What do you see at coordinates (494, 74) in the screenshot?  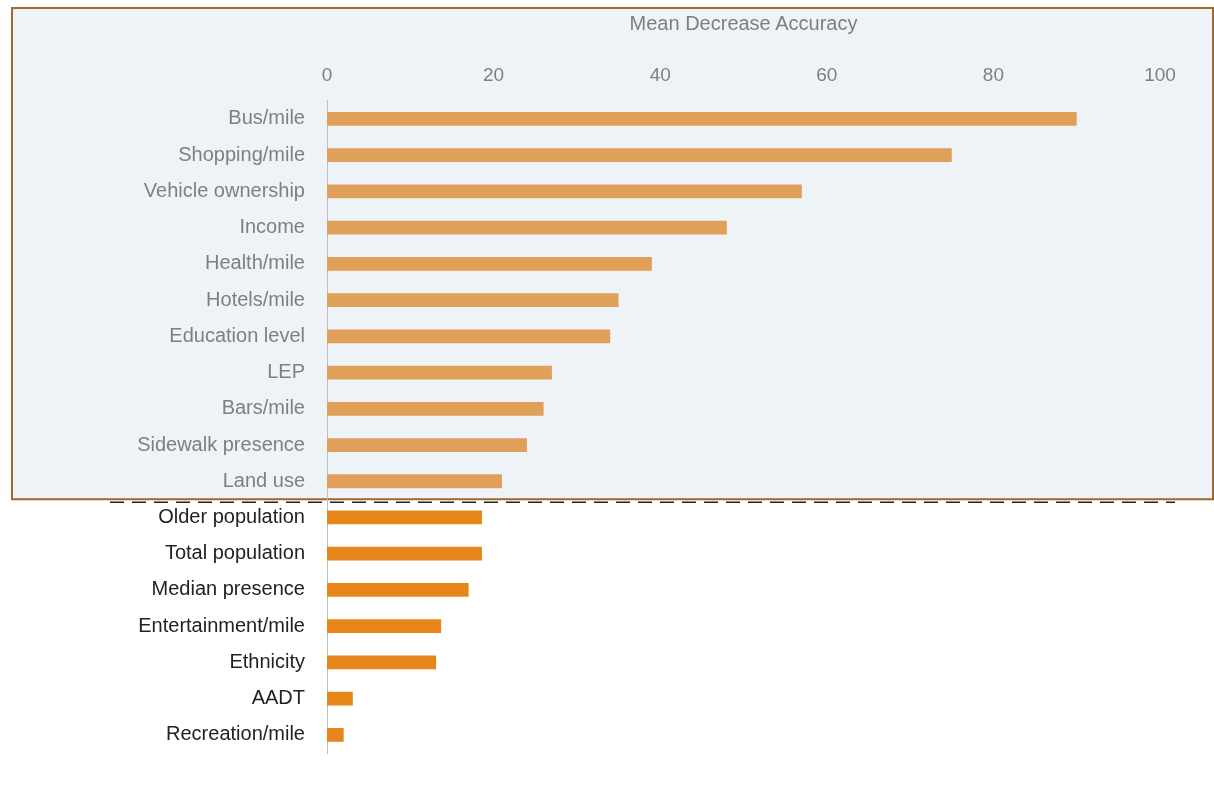 I see `x-tick-label: 20` at bounding box center [494, 74].